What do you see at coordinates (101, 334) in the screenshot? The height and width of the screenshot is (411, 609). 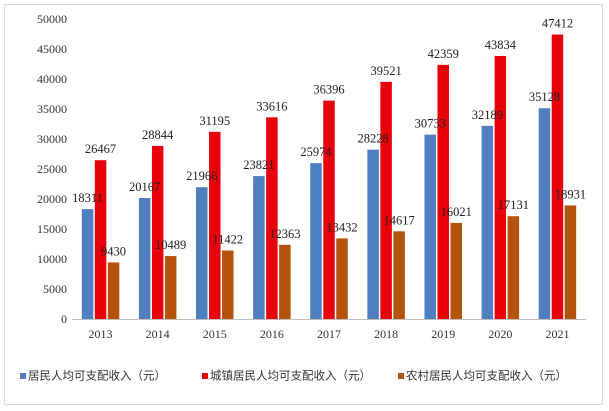 I see `x-tick-label: 2013` at bounding box center [101, 334].